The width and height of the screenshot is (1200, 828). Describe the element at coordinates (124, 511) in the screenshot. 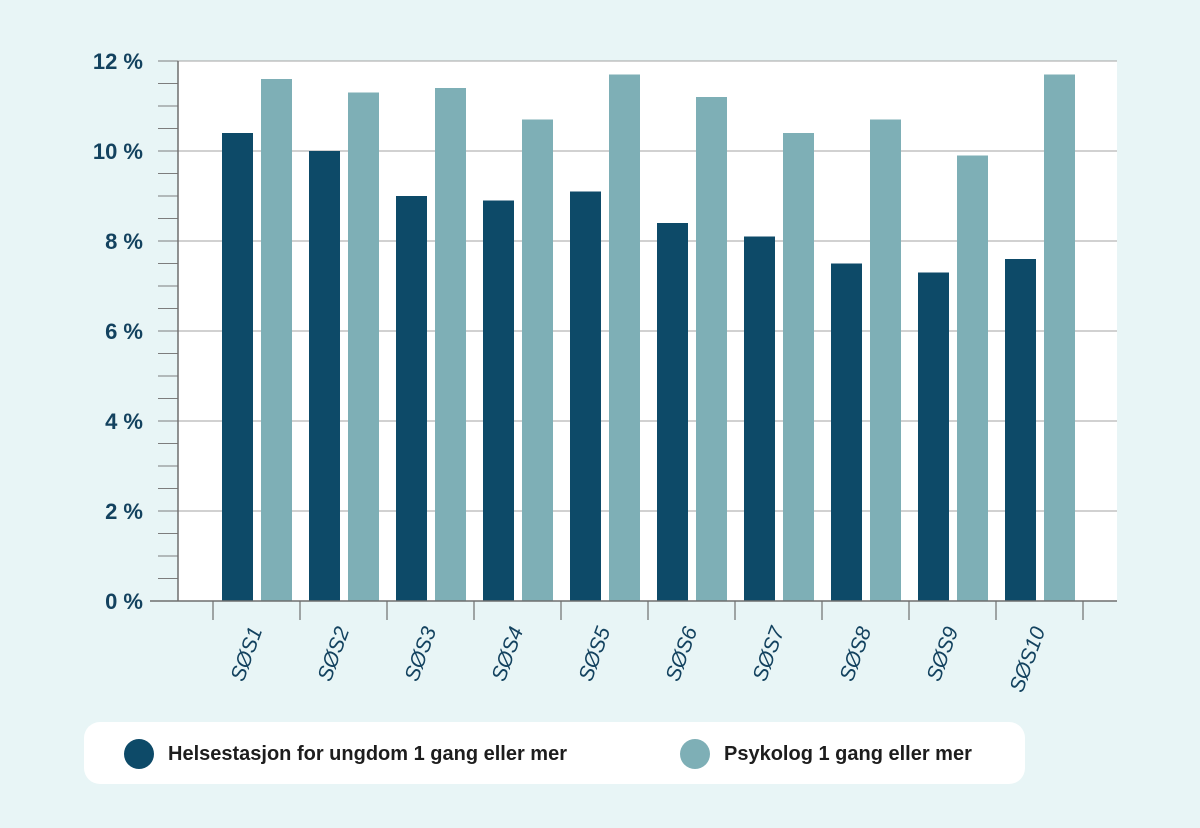

I see `y-tick-label: 2 %` at that location.